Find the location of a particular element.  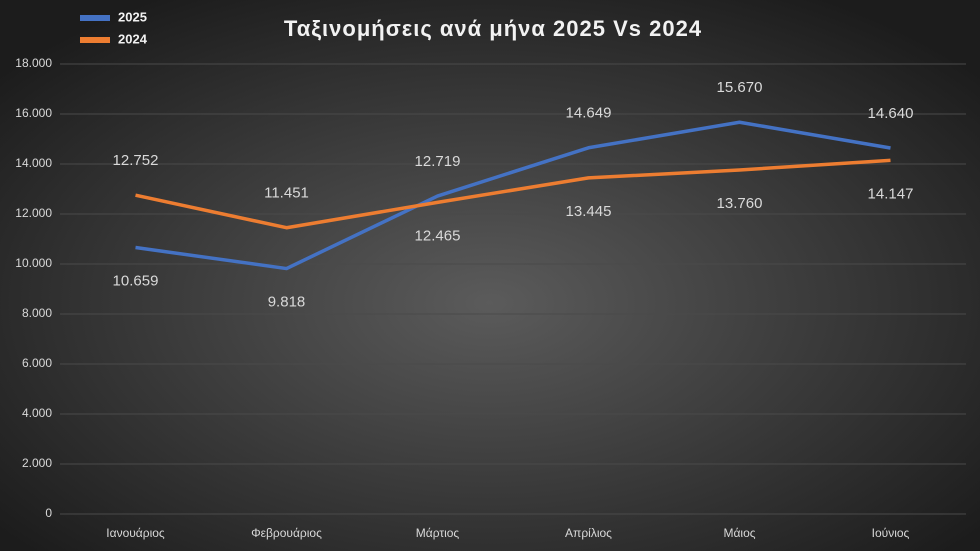

x-tick-label: Μάιος is located at coordinates (739, 533).